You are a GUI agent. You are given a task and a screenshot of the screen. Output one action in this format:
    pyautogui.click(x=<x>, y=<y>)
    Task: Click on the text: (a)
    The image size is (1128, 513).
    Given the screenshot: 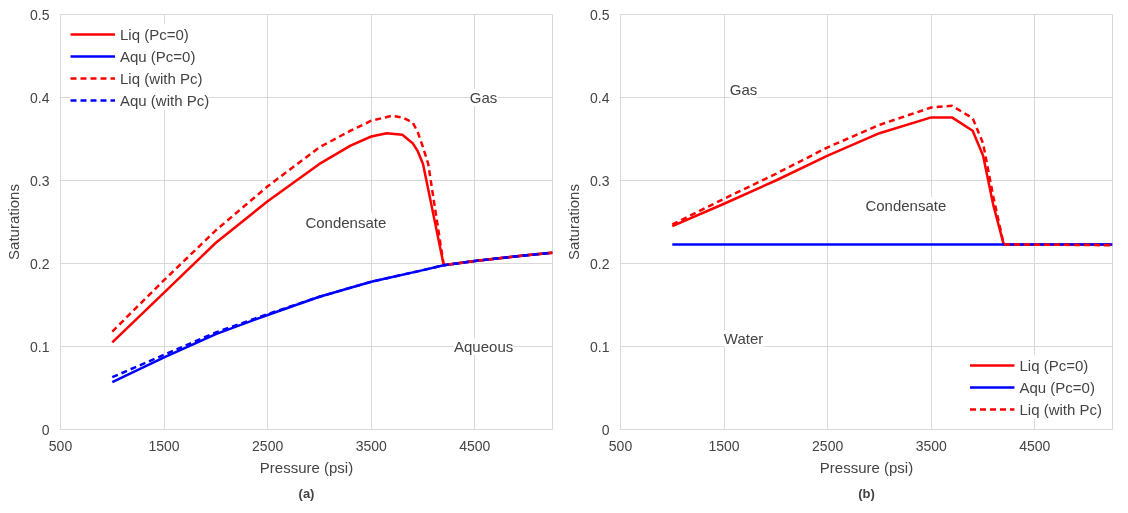 What is the action you would take?
    pyautogui.click(x=306, y=493)
    